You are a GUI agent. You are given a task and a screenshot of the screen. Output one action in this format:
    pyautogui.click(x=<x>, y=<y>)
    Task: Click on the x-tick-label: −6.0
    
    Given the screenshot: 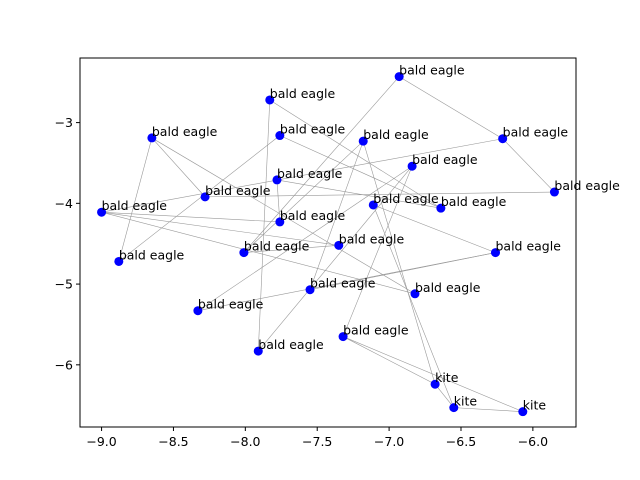 What is the action you would take?
    pyautogui.click(x=533, y=441)
    